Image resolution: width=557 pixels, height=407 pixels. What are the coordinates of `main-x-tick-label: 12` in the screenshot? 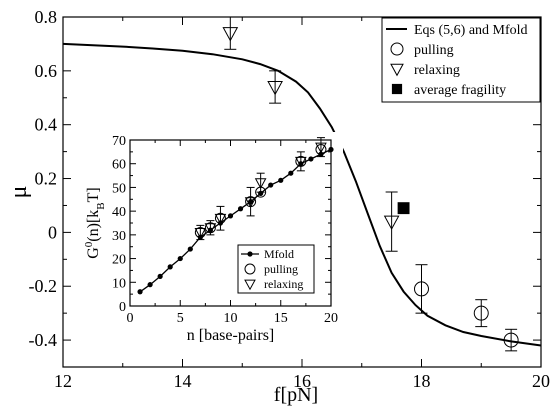 It's located at (63, 381).